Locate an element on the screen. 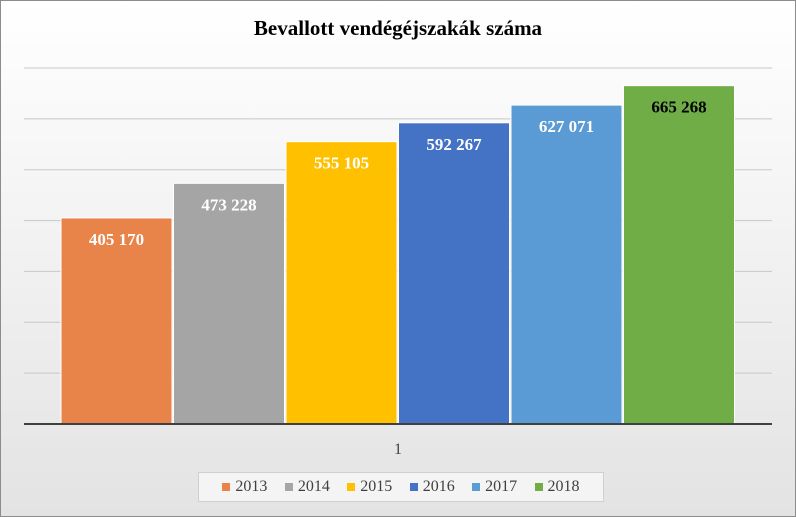 The image size is (796, 517). chart-title: Bevallott vendégéjszakák száma is located at coordinates (398, 28).